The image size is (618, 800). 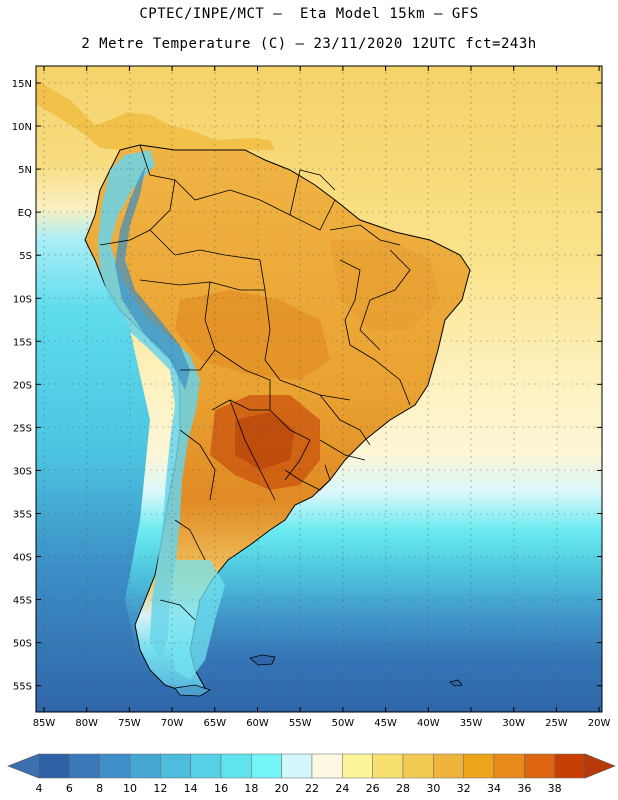 What do you see at coordinates (160, 788) in the screenshot?
I see `colorbar-label: 12` at bounding box center [160, 788].